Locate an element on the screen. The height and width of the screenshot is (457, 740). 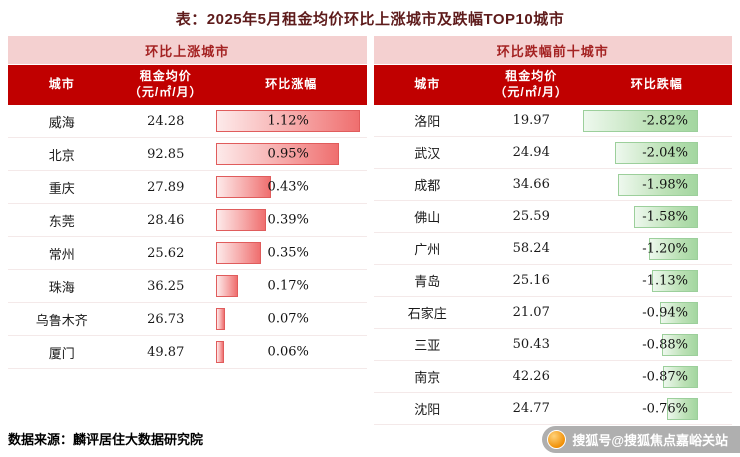
change-cell: -0.87% is located at coordinates (656, 376).